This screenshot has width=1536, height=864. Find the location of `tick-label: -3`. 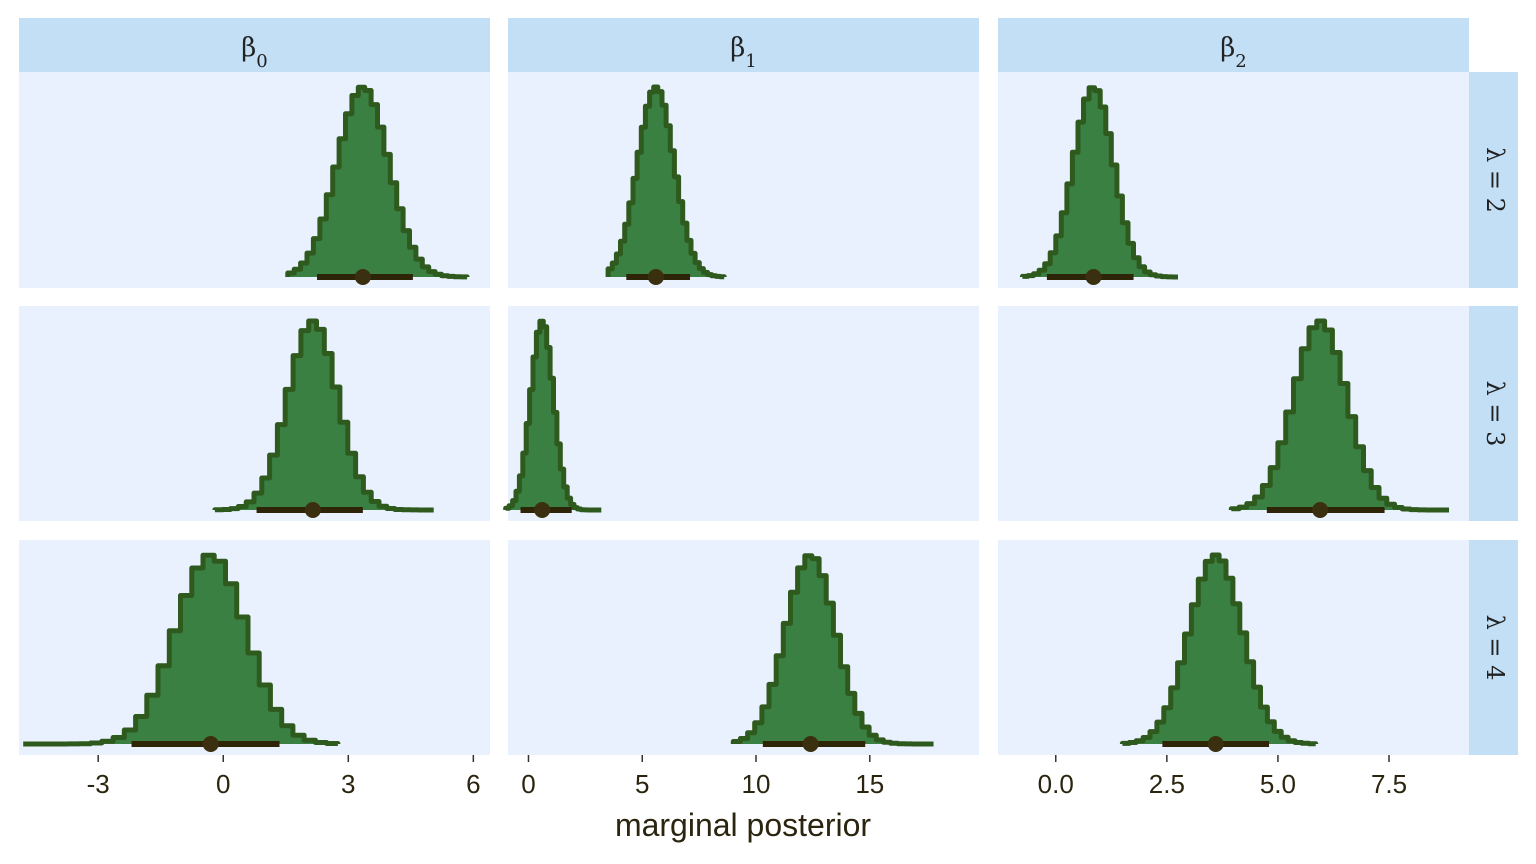

tick-label: -3 is located at coordinates (98, 784).